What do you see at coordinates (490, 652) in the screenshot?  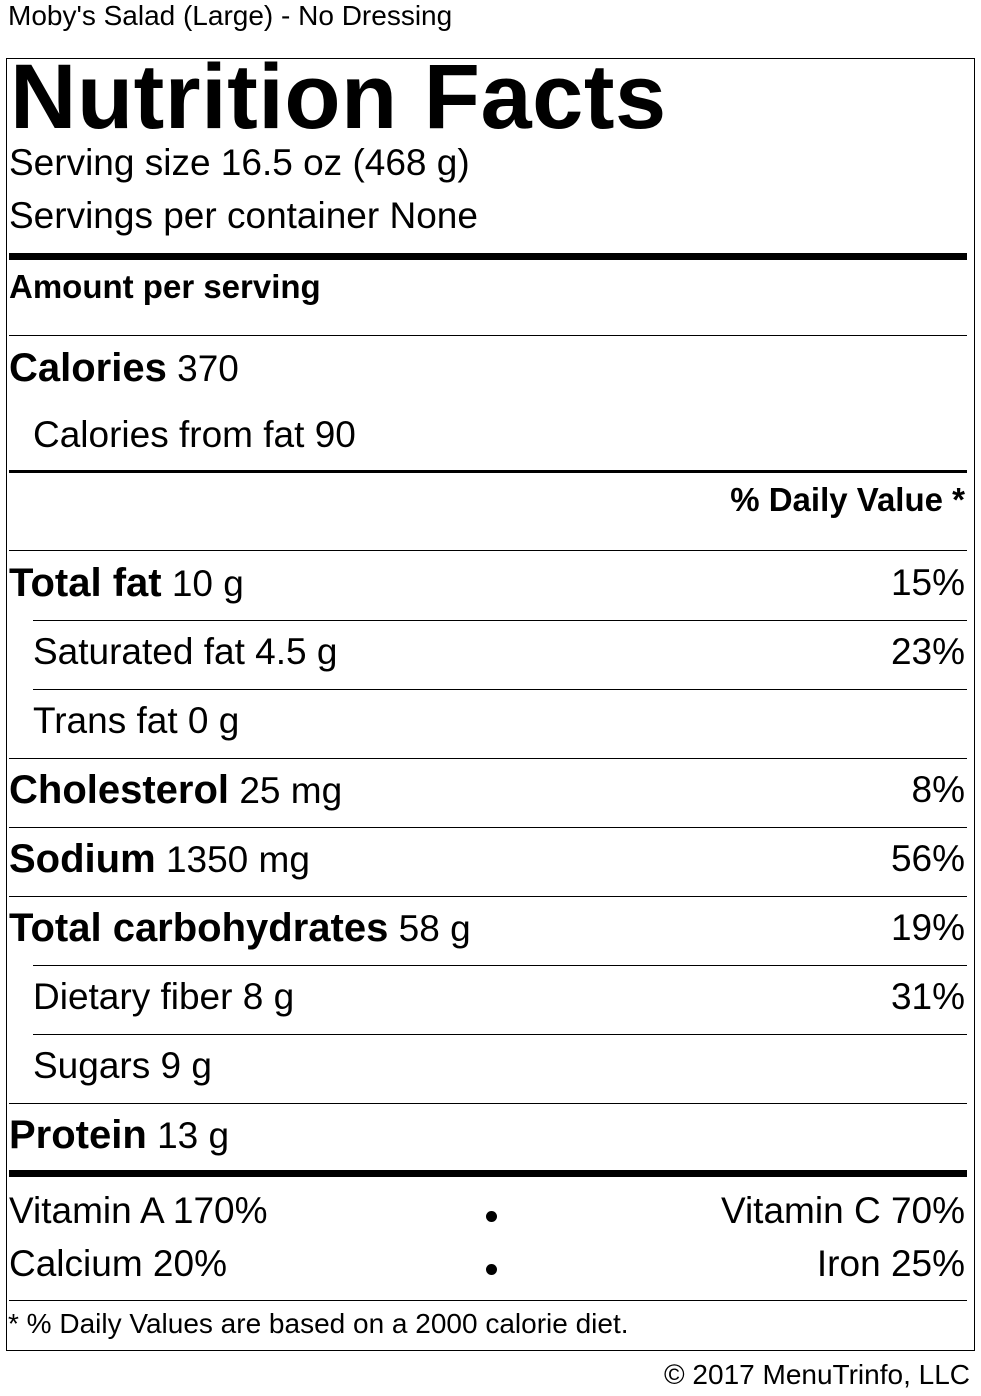 I see `nutrient-row-saturated-fat: Saturated fat 4.5 g 23%` at bounding box center [490, 652].